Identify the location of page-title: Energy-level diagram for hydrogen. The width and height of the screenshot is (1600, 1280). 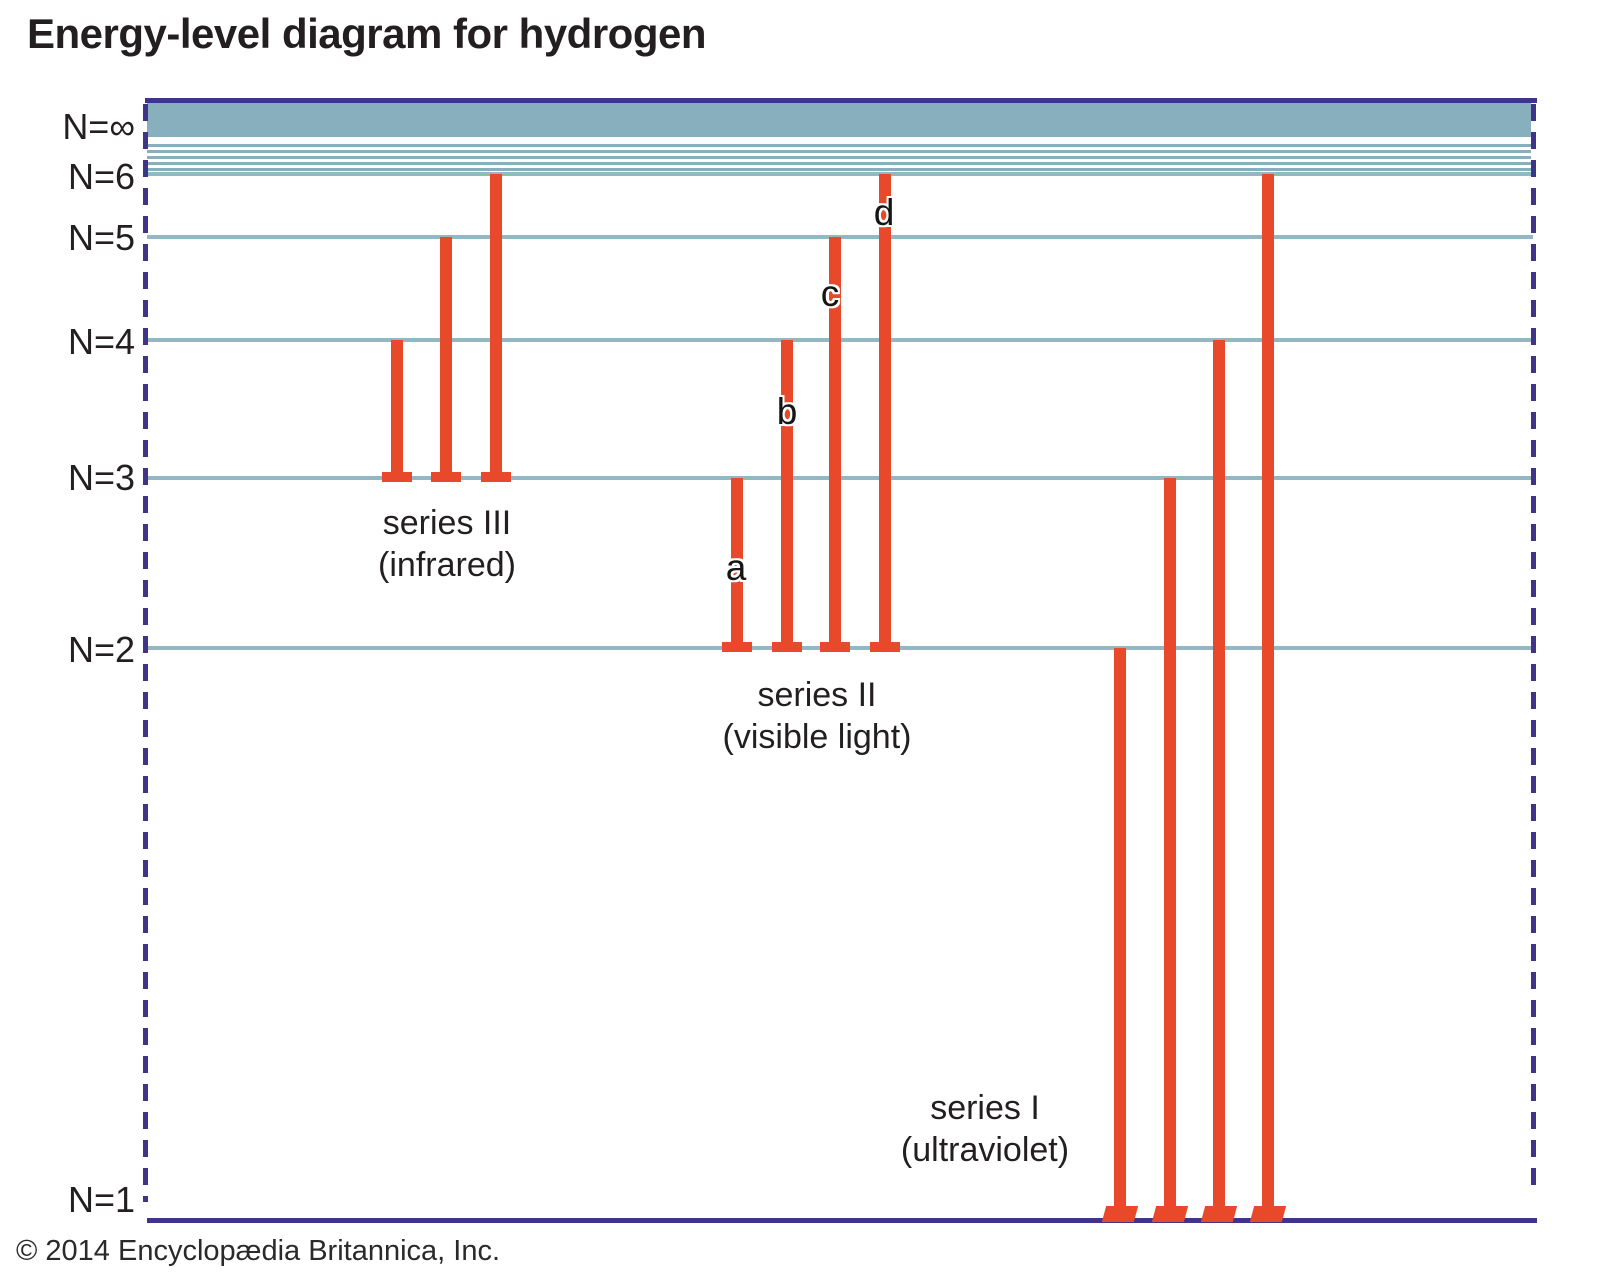
(367, 33).